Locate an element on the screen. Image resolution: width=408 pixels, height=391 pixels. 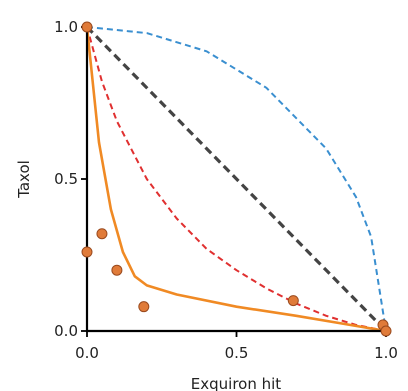
y-tick-label: 0.5 is located at coordinates (66, 179).